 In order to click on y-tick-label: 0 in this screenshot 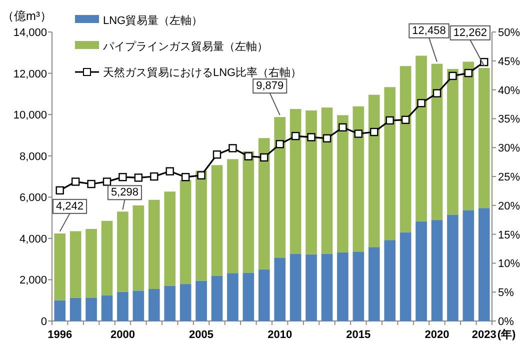, I will do `click(43, 322)`.